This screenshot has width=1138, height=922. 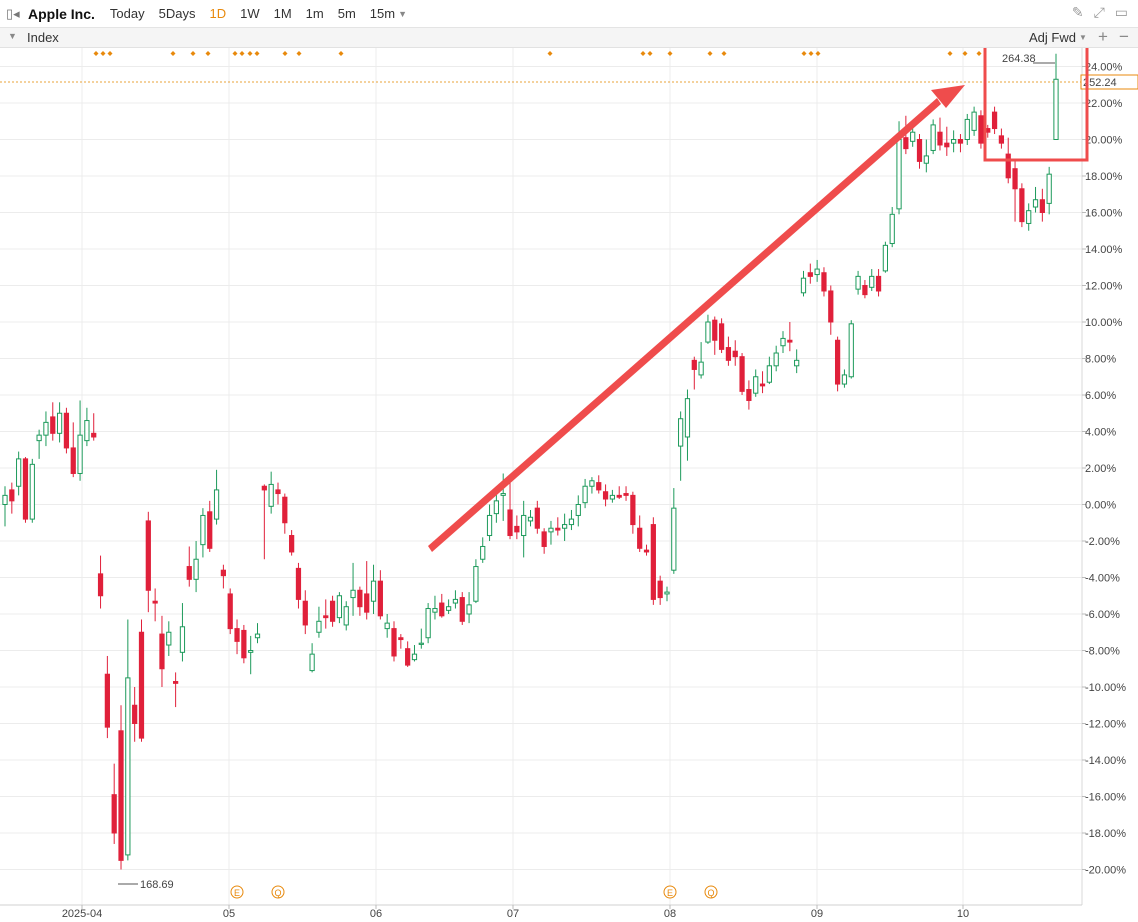 I want to click on event-marker-label: E, so click(x=670, y=893).